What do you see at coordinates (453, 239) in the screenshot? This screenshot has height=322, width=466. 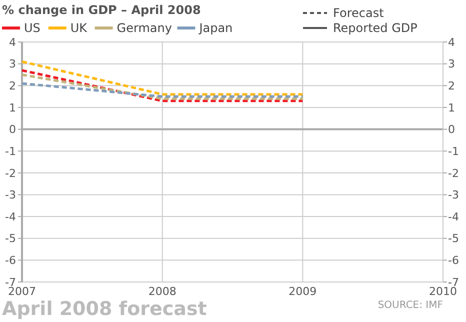 I see `y2-tick-label: -5` at bounding box center [453, 239].